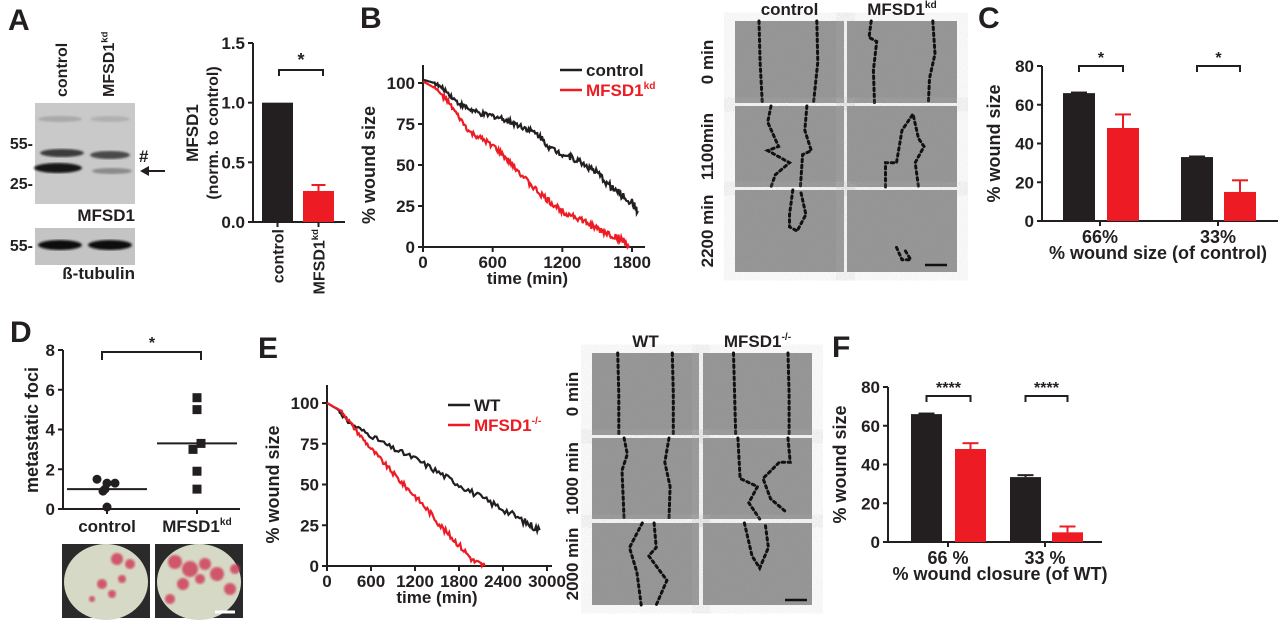 Image resolution: width=1280 pixels, height=627 pixels. What do you see at coordinates (527, 278) in the screenshot?
I see `x-axis-label: time (min)` at bounding box center [527, 278].